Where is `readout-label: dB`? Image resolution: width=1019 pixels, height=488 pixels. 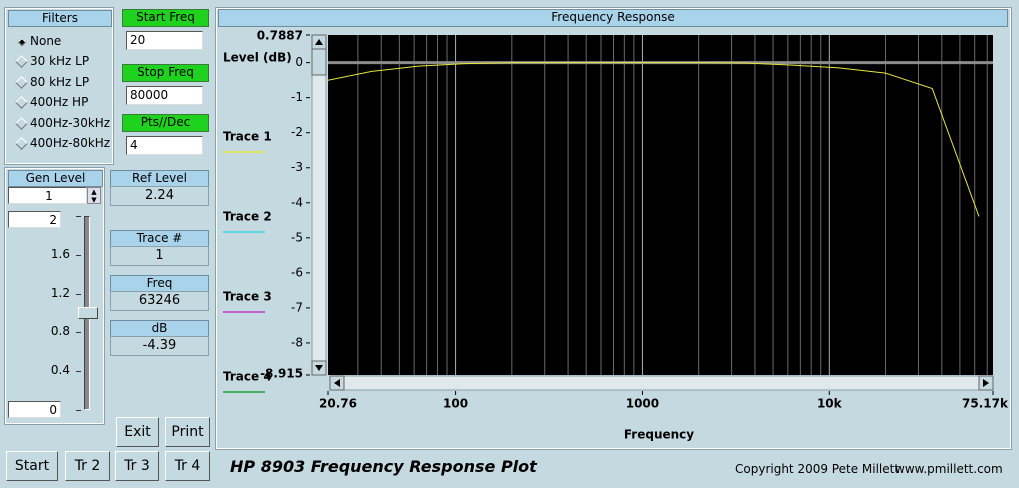
readout-label: dB is located at coordinates (159, 328).